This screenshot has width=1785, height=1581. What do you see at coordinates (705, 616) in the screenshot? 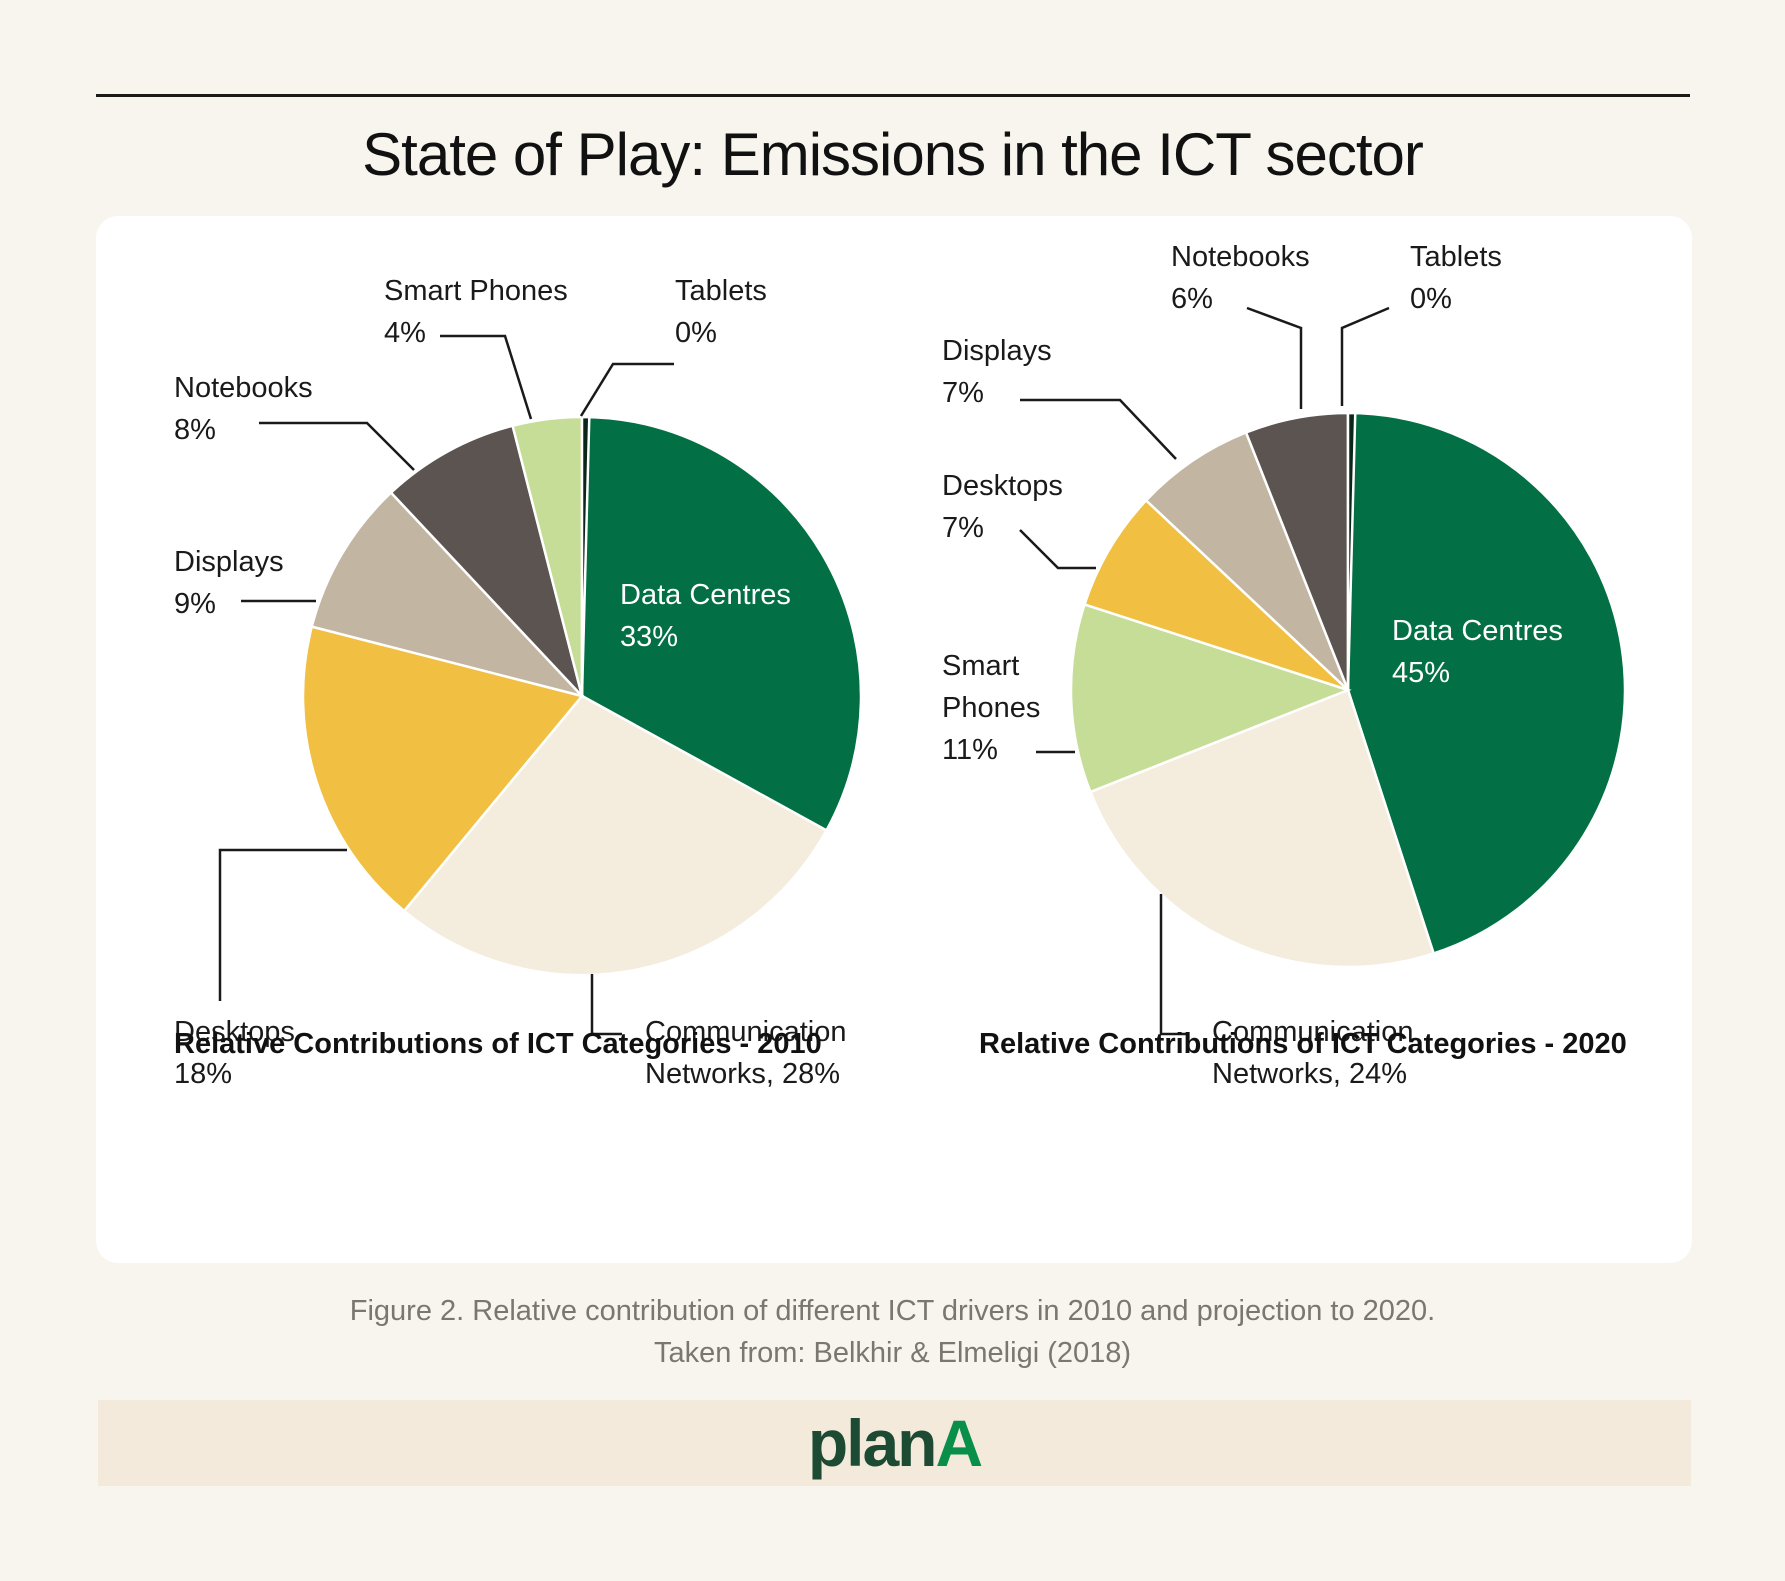
I see `data-label-data-centres: Data Centres 33%` at bounding box center [705, 616].